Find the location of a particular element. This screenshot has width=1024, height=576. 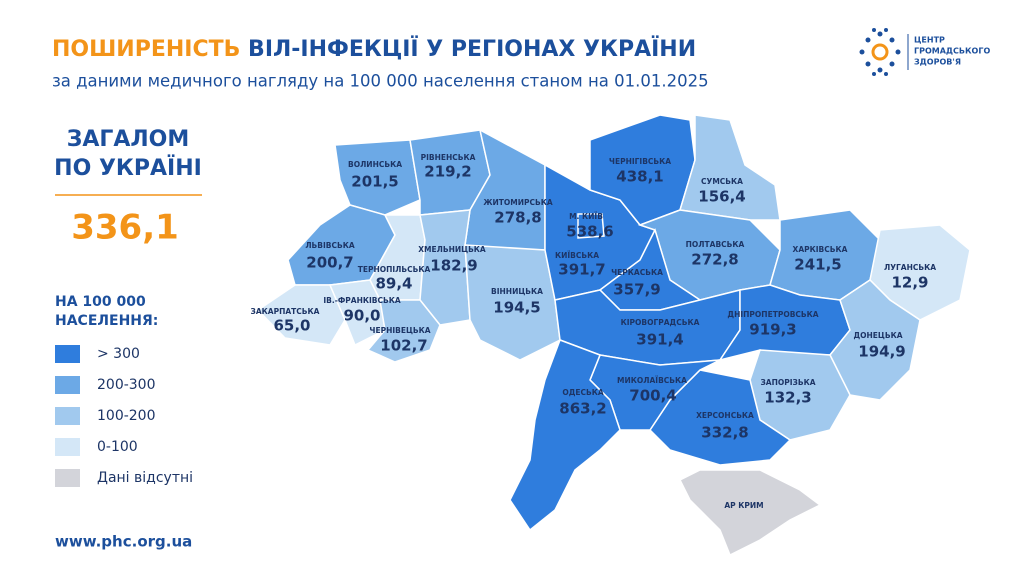

region-name: ЗАКАРПАТСЬКА is located at coordinates (285, 311).